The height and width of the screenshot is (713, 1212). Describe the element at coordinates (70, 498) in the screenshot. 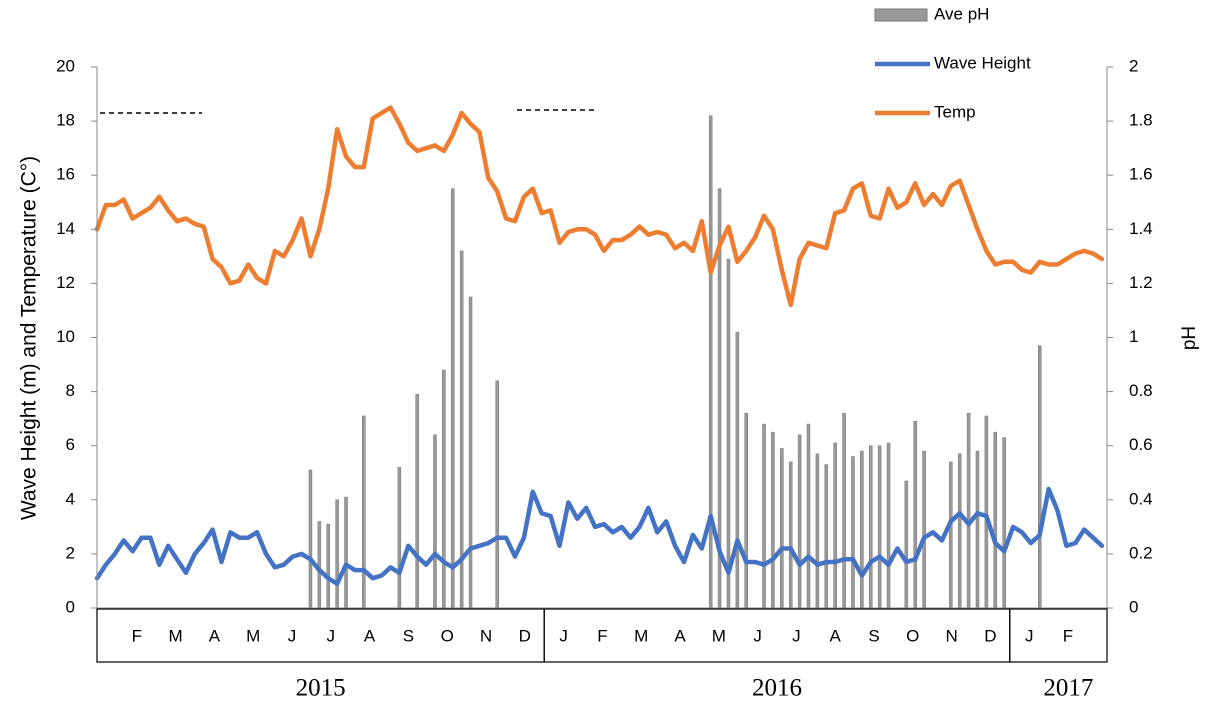

I see `y-tick-label: 4` at that location.